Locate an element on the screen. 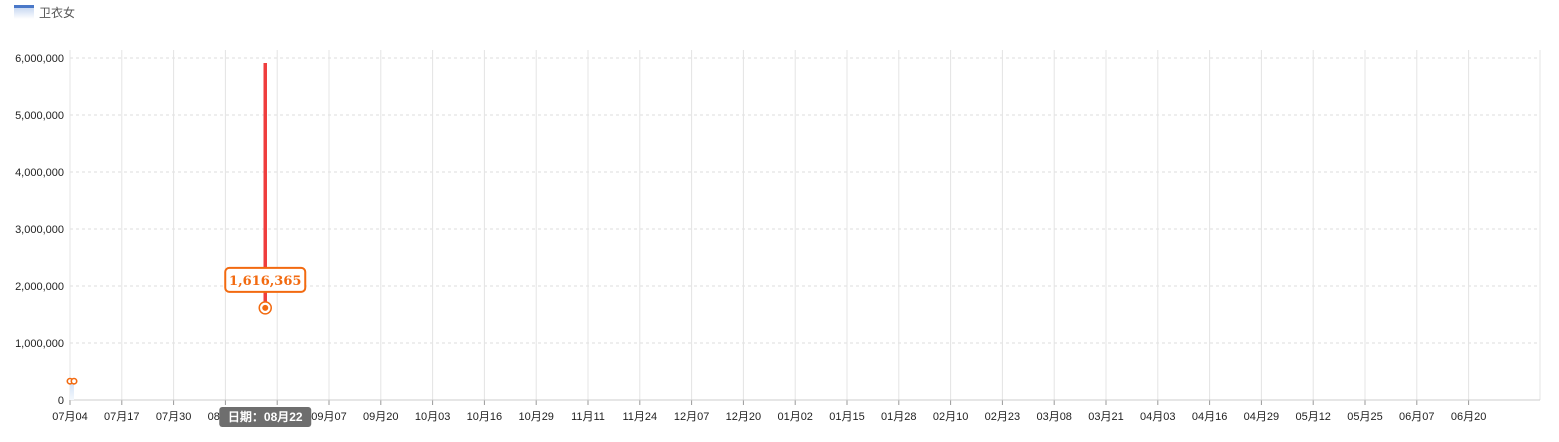  legend: 卫衣女 is located at coordinates (44, 13).